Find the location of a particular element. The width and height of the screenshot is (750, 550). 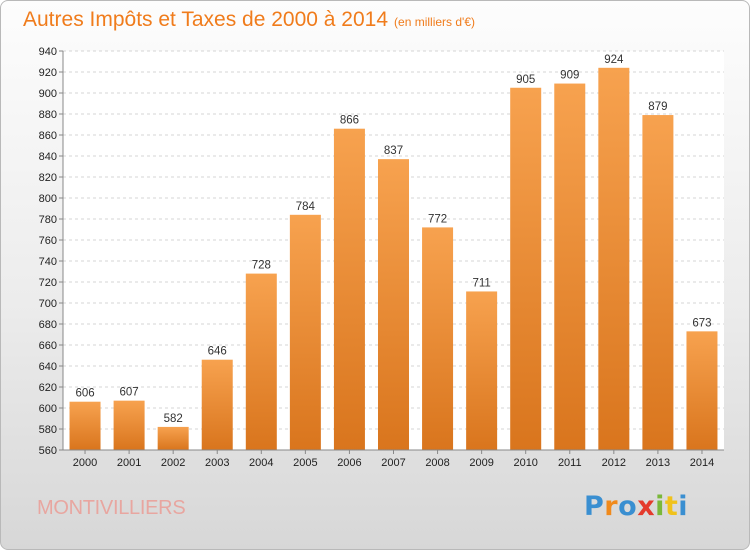

bar-2006 is located at coordinates (349, 289).